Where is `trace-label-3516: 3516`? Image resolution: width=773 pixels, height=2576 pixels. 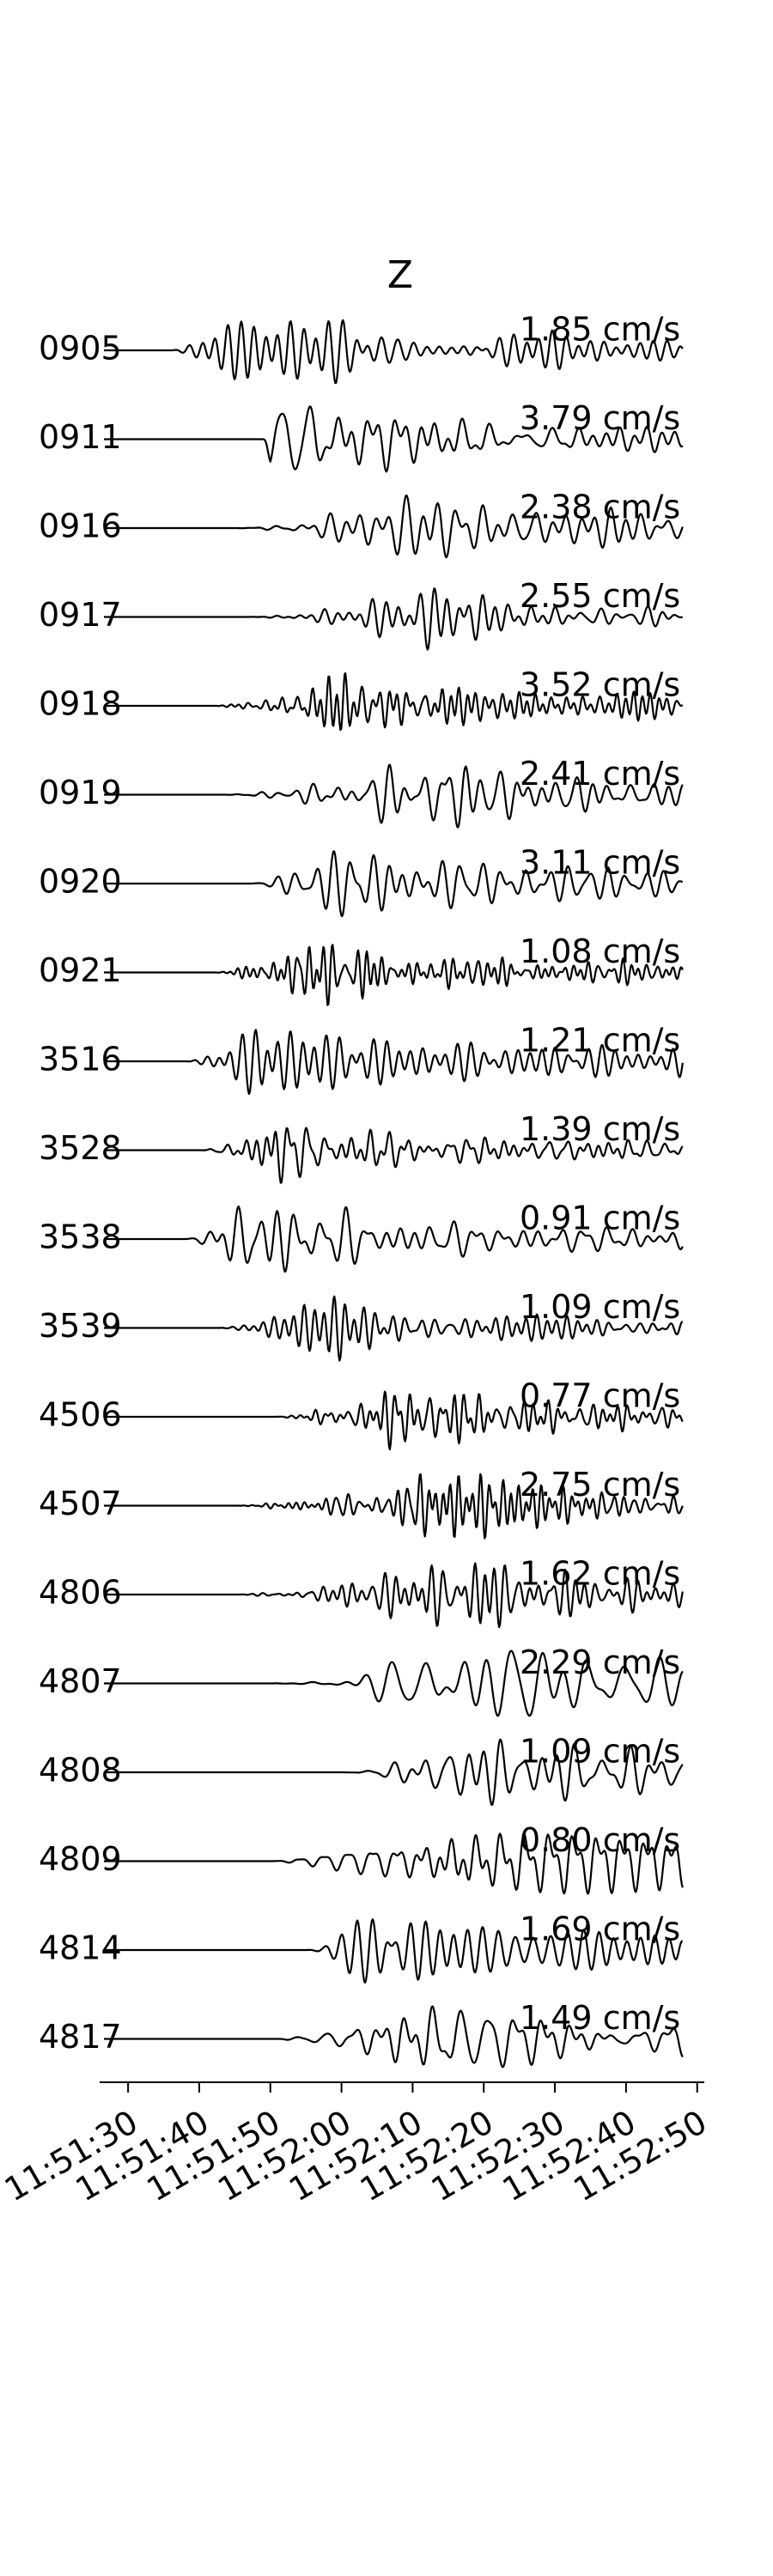 trace-label-3516: 3516 is located at coordinates (80, 1060).